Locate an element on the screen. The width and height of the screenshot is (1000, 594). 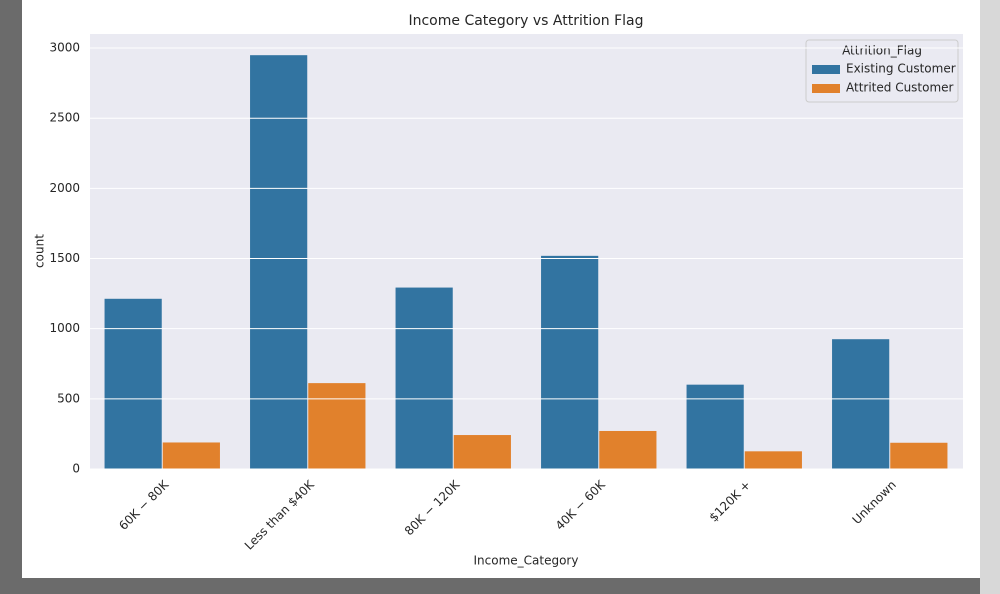
y-tick-label: 2000 is located at coordinates (64, 188).